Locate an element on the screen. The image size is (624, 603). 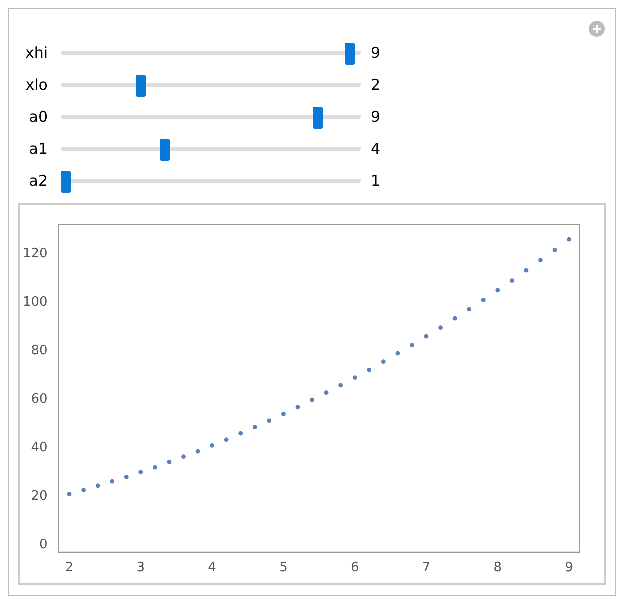
text: a2 is located at coordinates (38, 181).